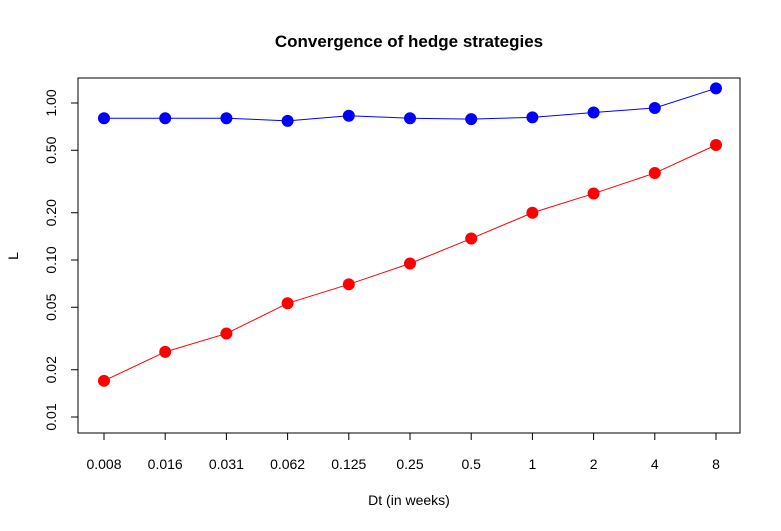 This screenshot has height=531, width=781. Describe the element at coordinates (594, 464) in the screenshot. I see `x-tick-label: 2` at that location.